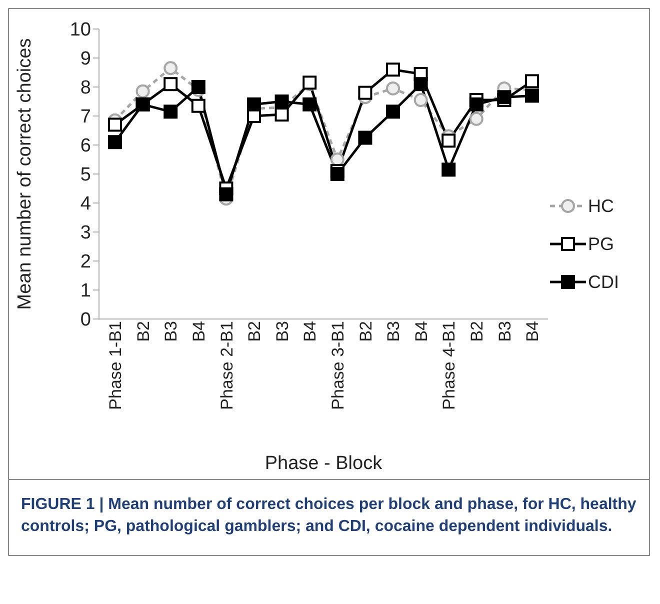 The height and width of the screenshot is (604, 660). I want to click on legend-label: CDI, so click(603, 282).